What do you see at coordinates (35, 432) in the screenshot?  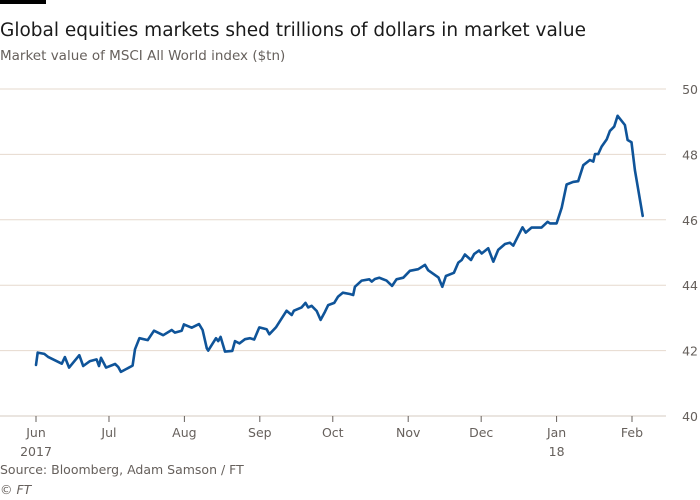 I see `x-tick-label: Jun` at bounding box center [35, 432].